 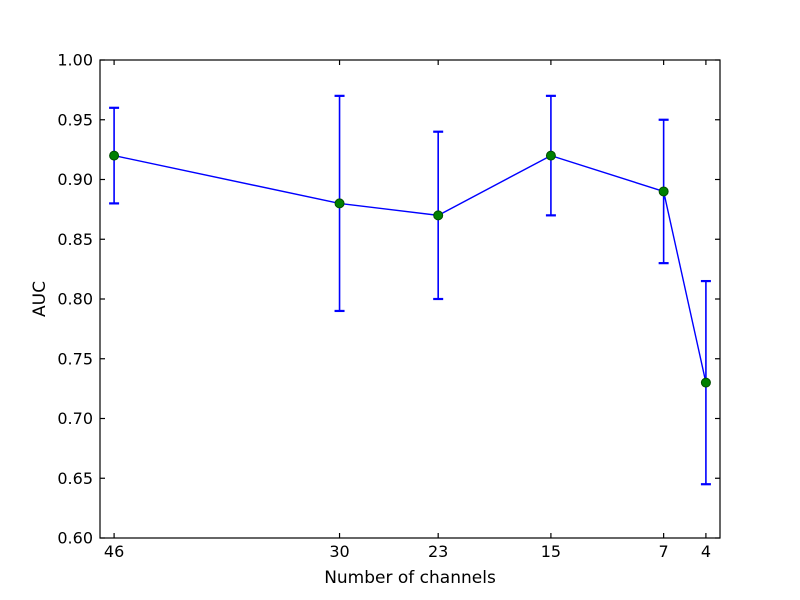 What do you see at coordinates (75, 299) in the screenshot?
I see `y-tick-label: 0.80` at bounding box center [75, 299].